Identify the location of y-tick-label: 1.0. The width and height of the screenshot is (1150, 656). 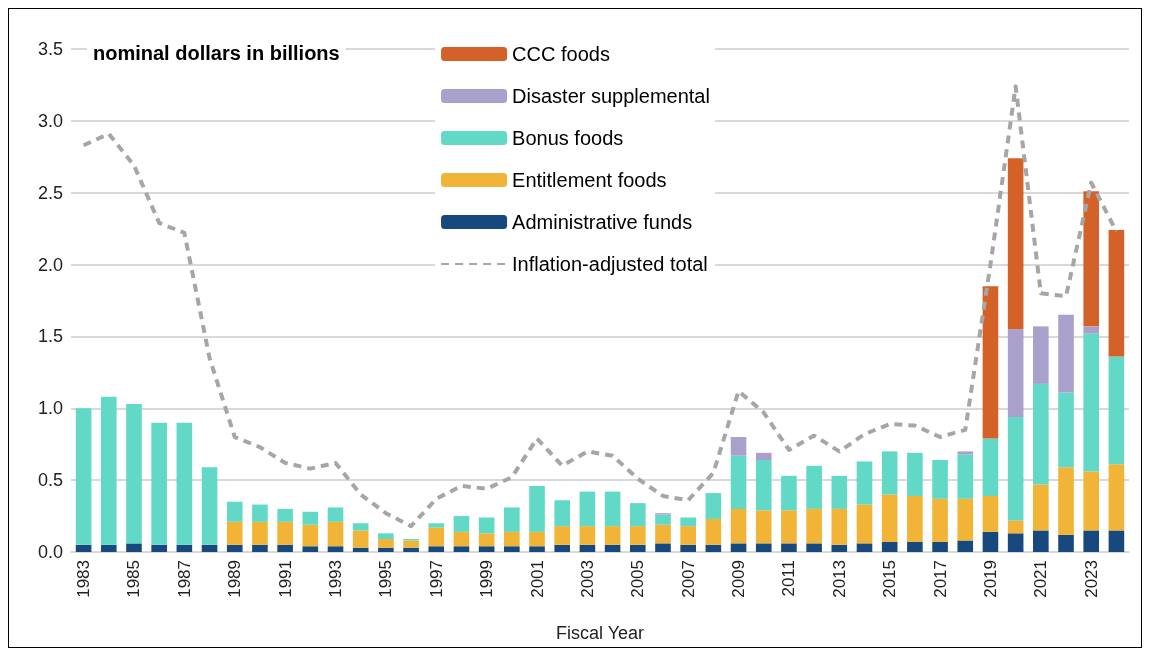
(50, 408).